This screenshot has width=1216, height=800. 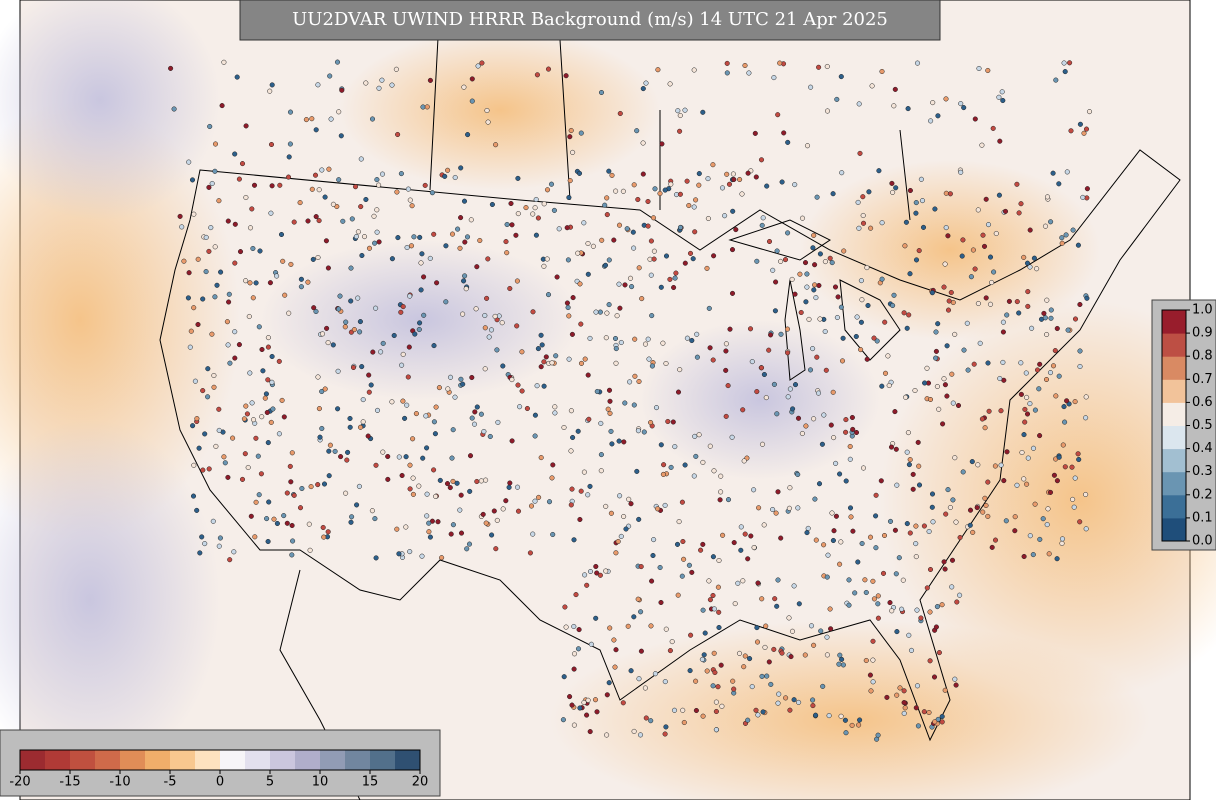 I want to click on colorbar-tick-label: 20, so click(x=420, y=782).